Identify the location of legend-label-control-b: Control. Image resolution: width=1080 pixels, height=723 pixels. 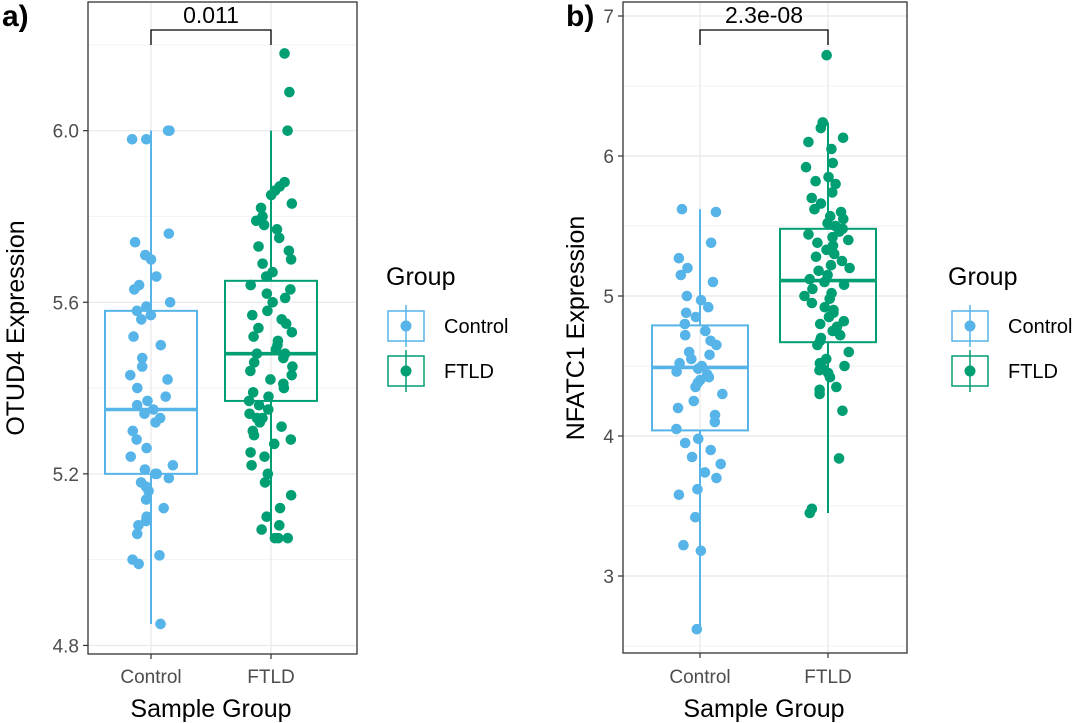
(1040, 327).